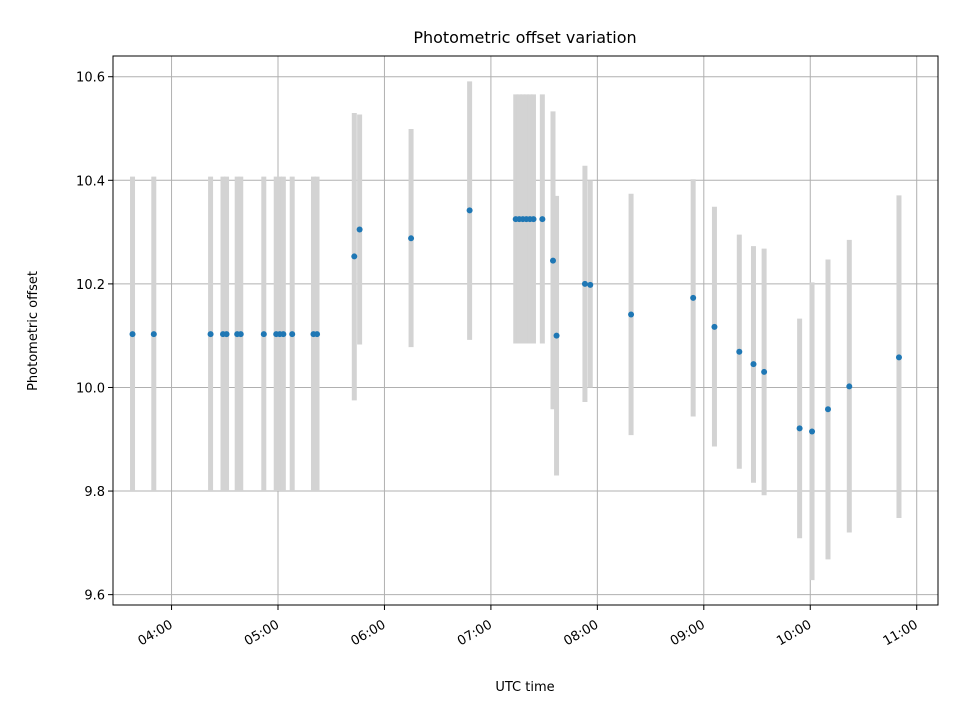 The height and width of the screenshot is (720, 960). I want to click on x-tick-label: 07:00, so click(475, 633).